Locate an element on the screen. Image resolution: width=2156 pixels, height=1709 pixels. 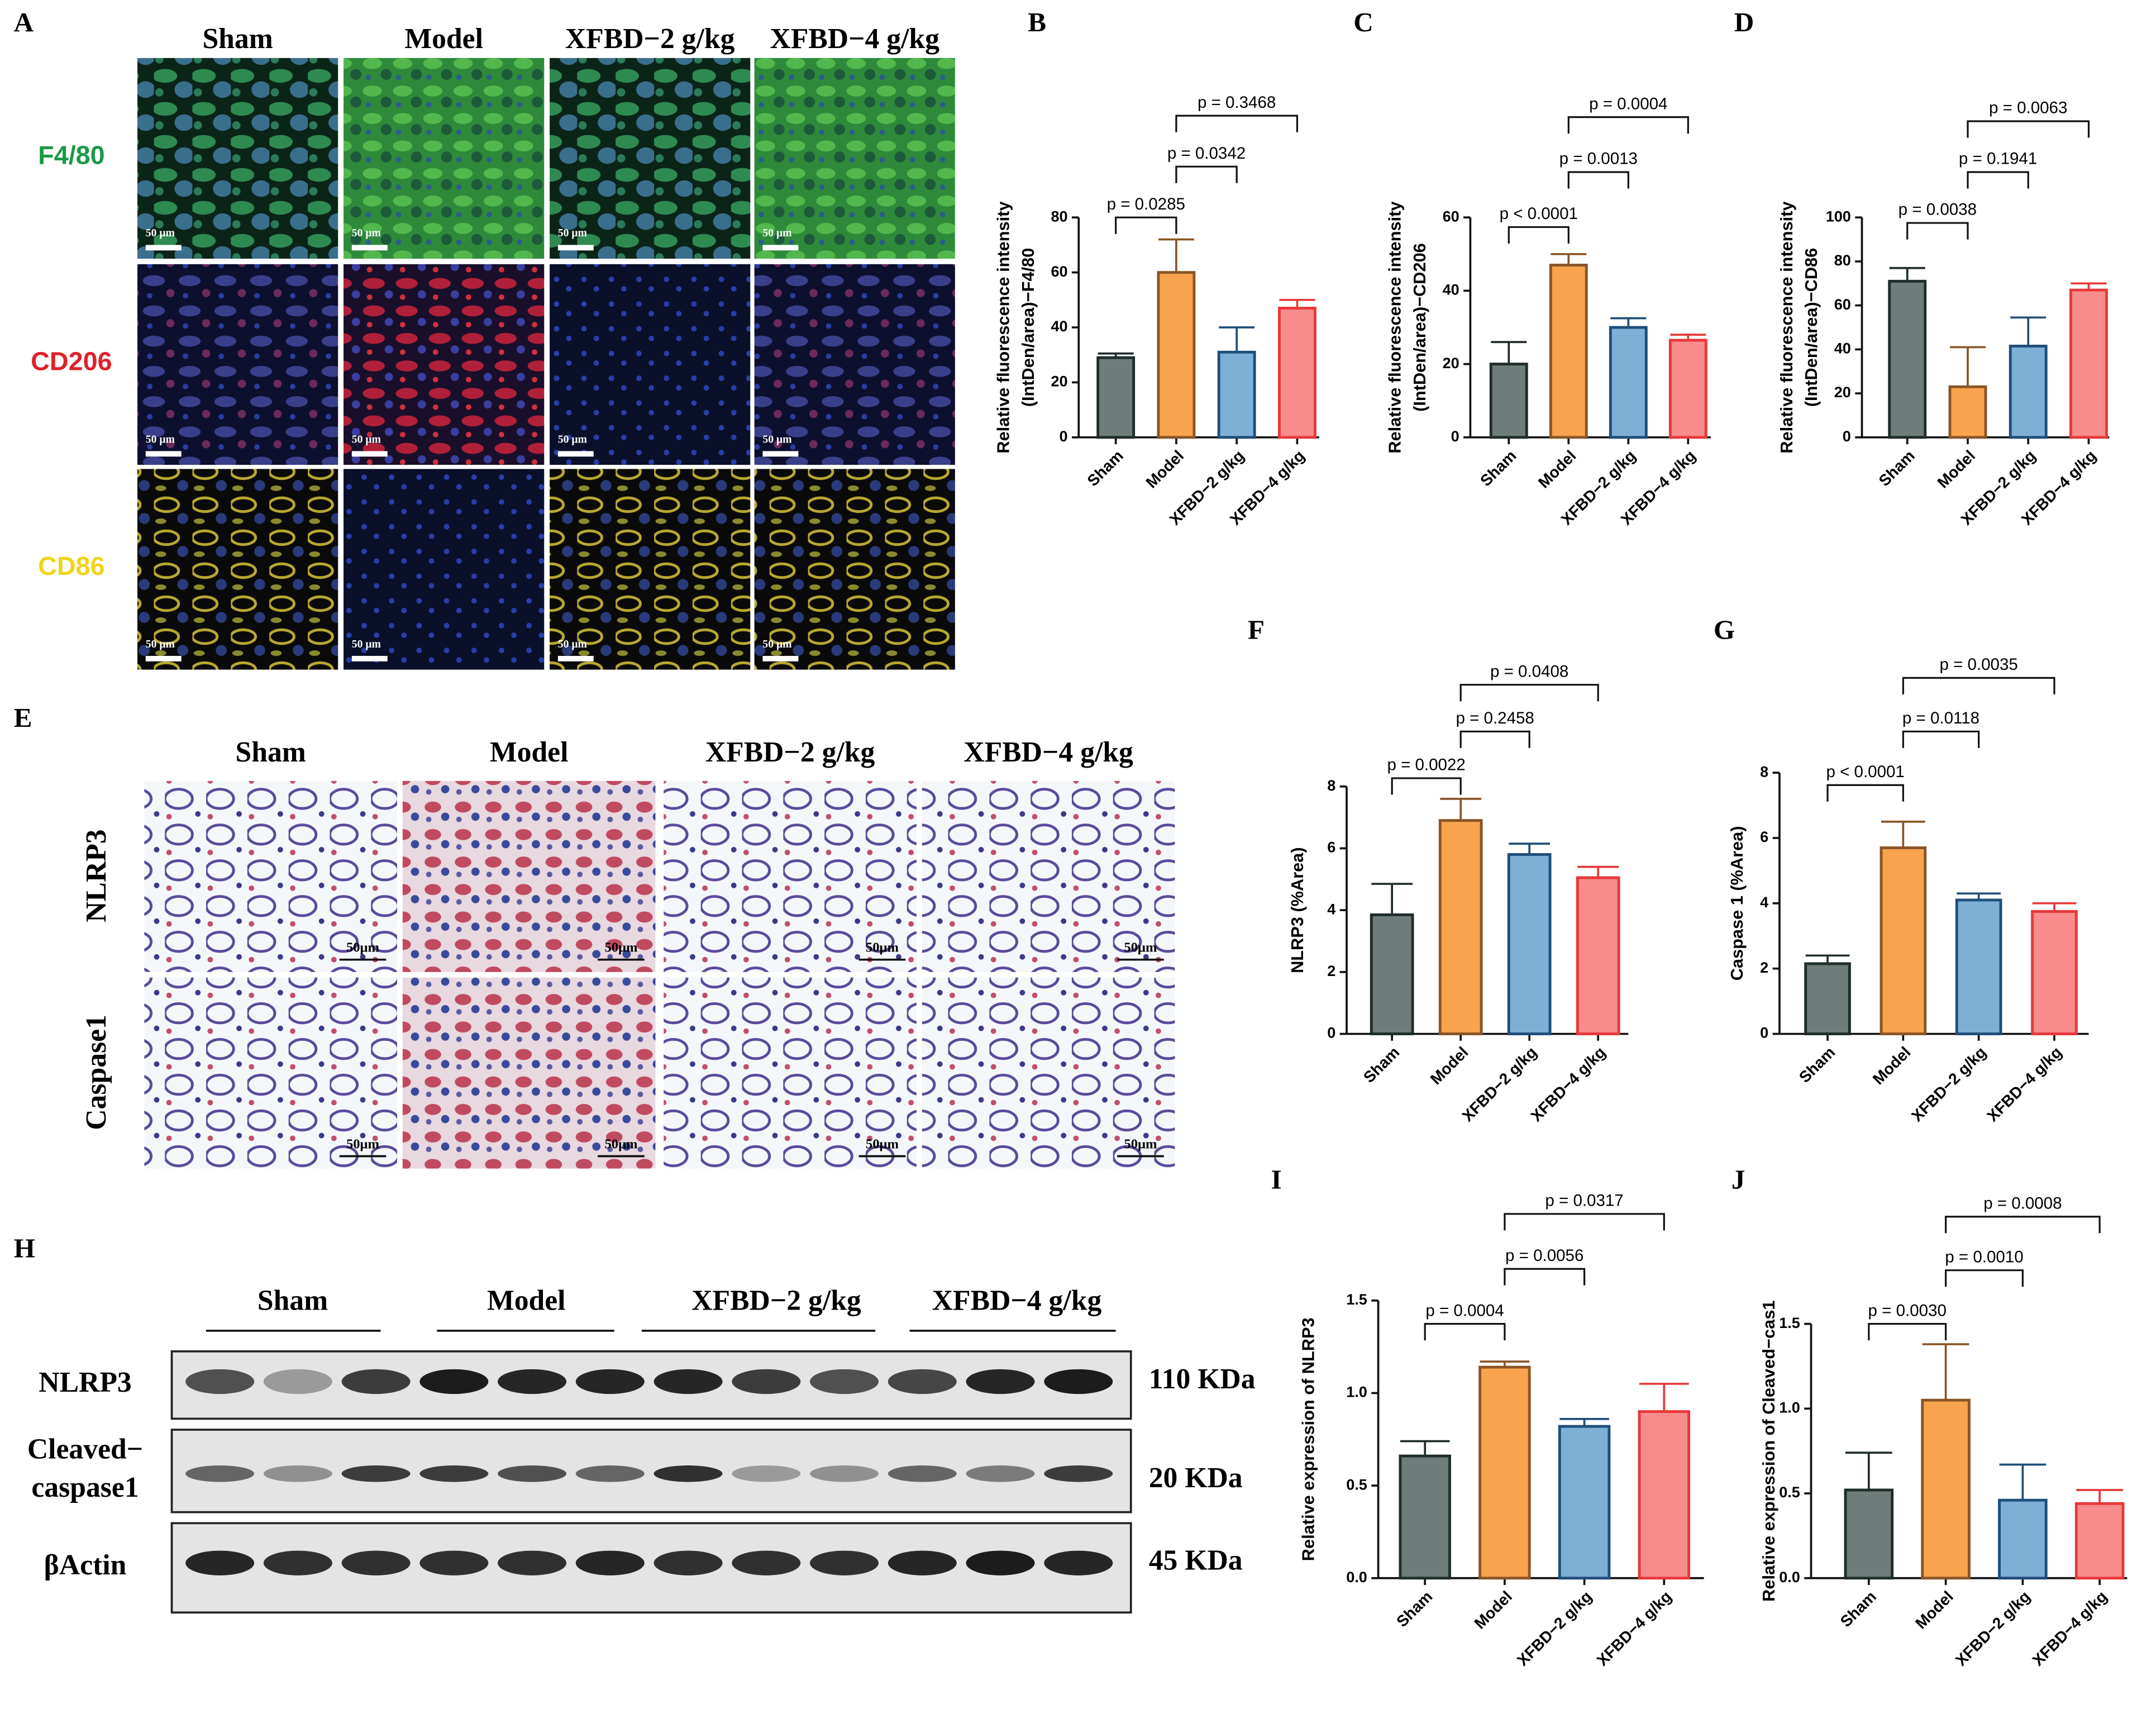
y-axis-label: (IntDen/area)−F4/80 is located at coordinates (1028, 327).